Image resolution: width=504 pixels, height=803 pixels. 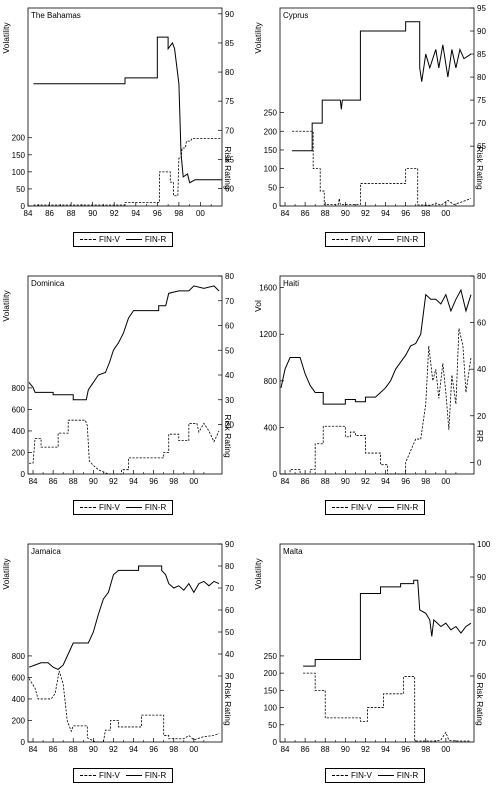 I want to click on right-y-axis-label: RR, so click(x=480, y=436).